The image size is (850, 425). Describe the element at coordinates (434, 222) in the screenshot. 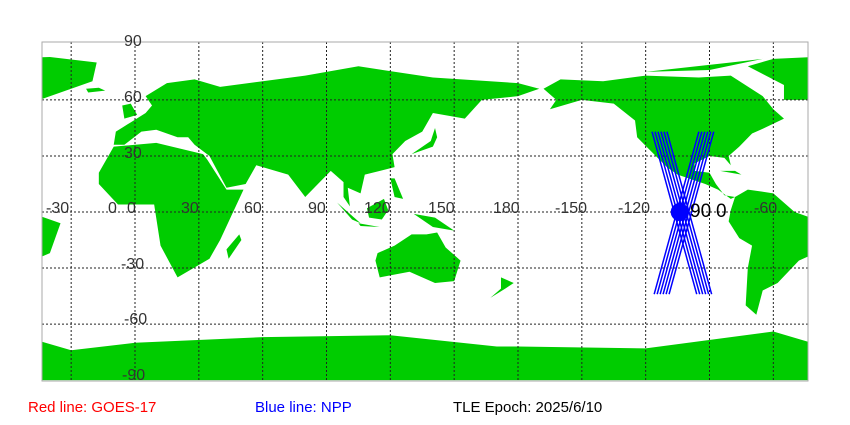

I see `landmass-newguinea` at that location.